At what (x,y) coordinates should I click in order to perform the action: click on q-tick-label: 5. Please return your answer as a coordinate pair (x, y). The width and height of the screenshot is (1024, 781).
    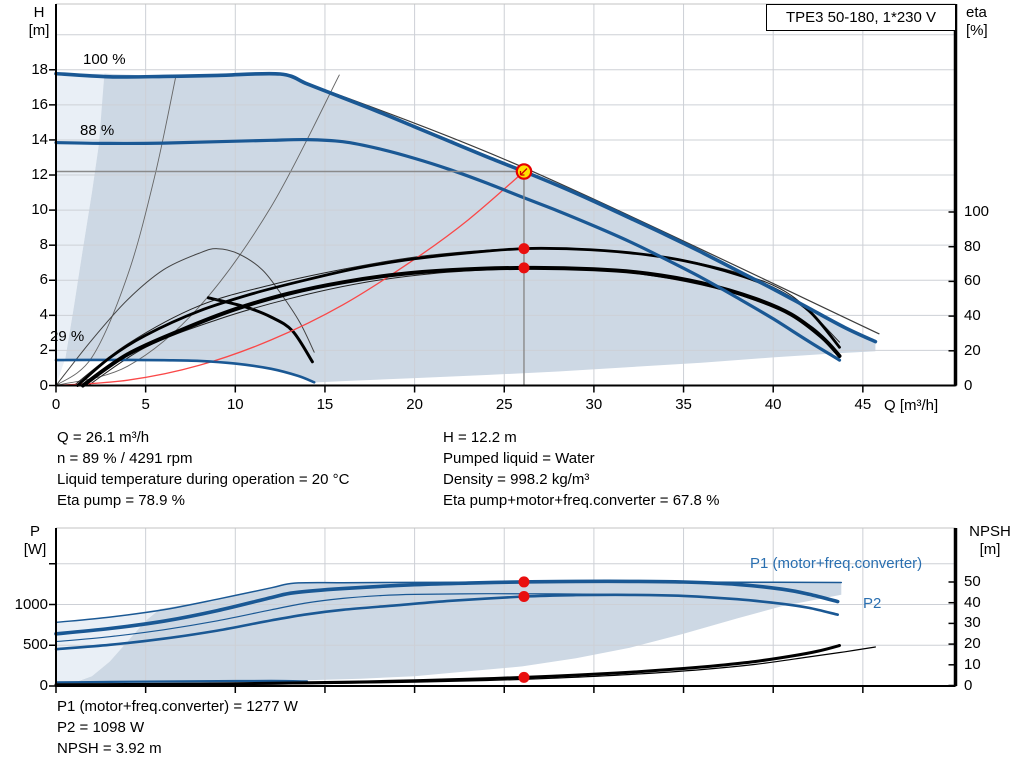
    Looking at the image, I should click on (145, 404).